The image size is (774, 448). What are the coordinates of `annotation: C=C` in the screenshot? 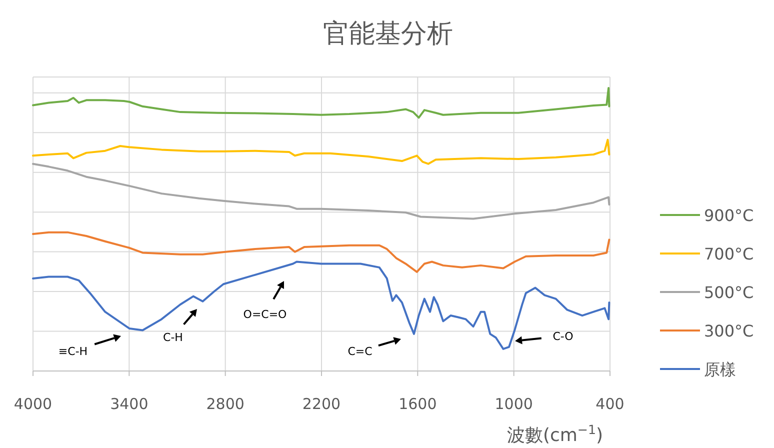 It's located at (360, 351).